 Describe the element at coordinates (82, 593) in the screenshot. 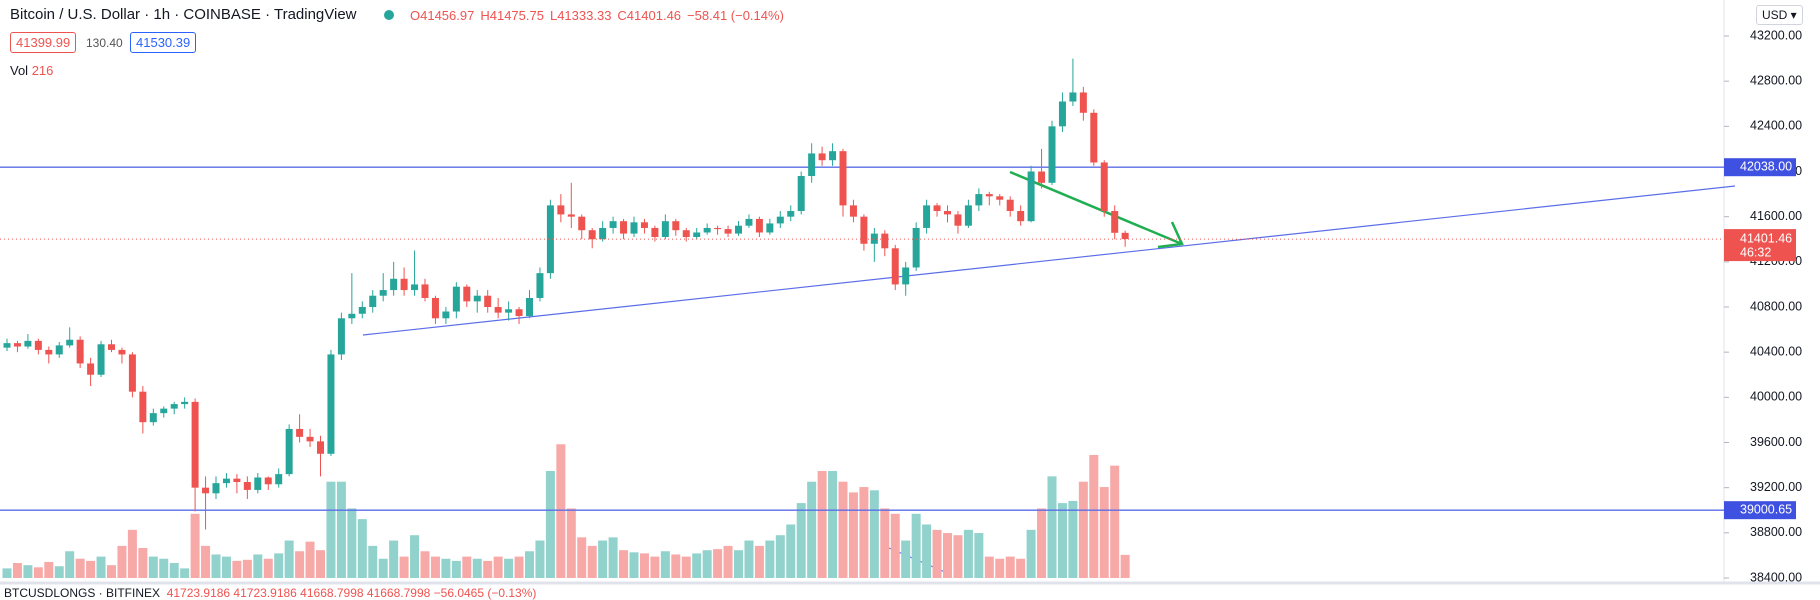

I see `bottom-symbol: BTCUSDLONGS · BITFINEX` at that location.